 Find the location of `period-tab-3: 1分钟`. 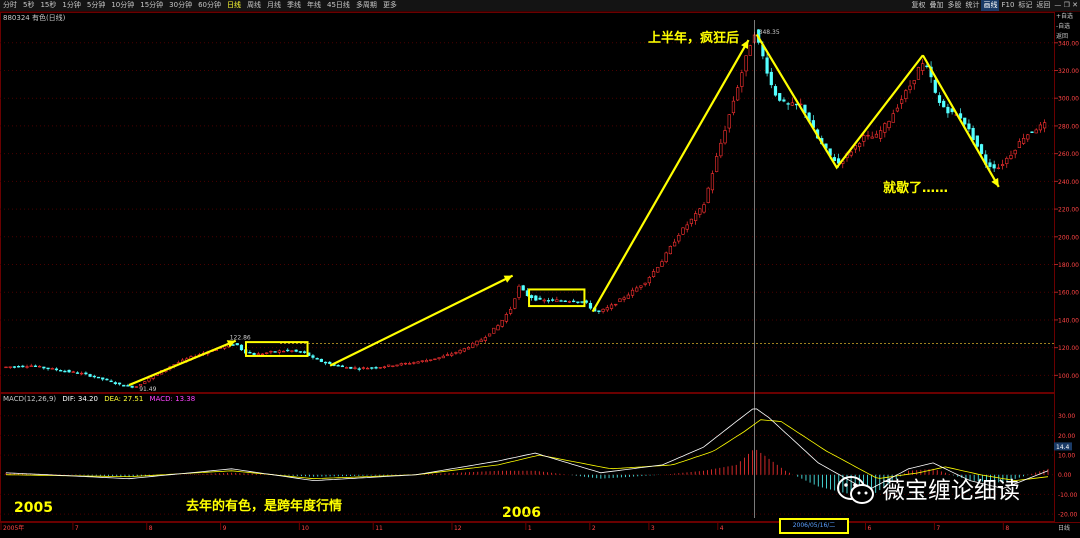

period-tab-3: 1分钟 is located at coordinates (71, 5).